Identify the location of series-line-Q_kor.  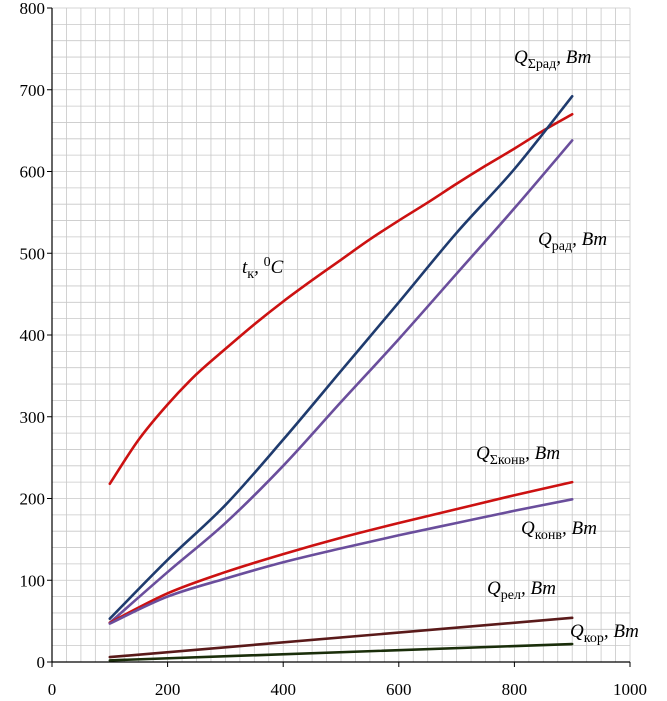
(341, 652).